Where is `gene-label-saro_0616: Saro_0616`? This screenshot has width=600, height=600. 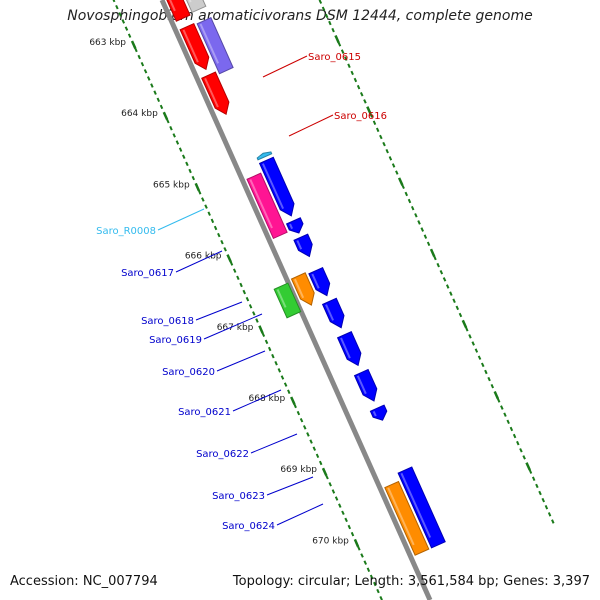 gene-label-saro_0616: Saro_0616 is located at coordinates (337, 124).